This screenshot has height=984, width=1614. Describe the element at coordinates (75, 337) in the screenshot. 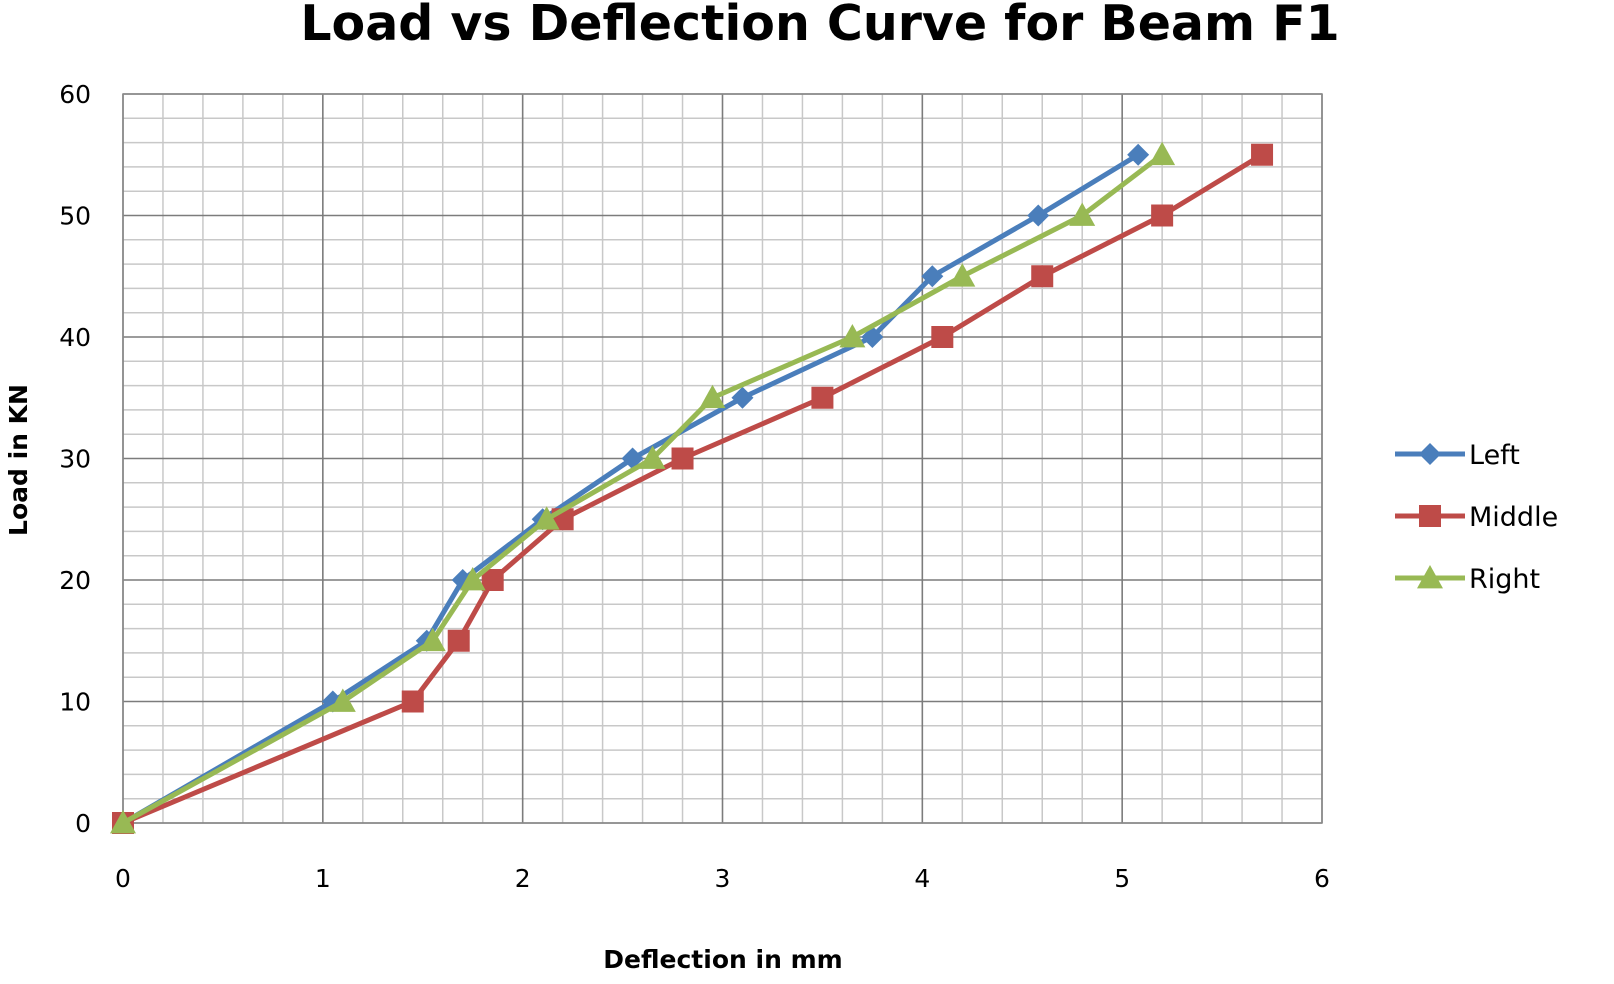

I see `y-tick-label: 40` at that location.